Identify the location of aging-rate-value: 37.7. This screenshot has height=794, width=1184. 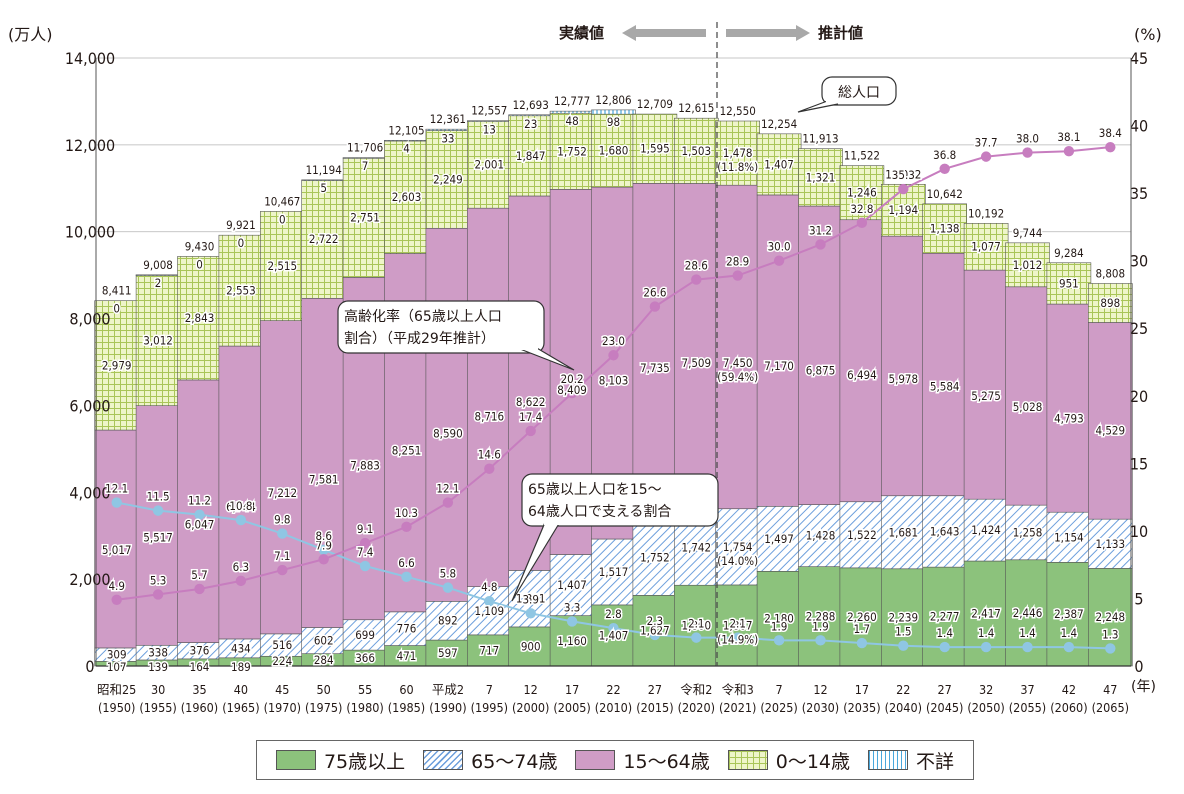
(986, 143).